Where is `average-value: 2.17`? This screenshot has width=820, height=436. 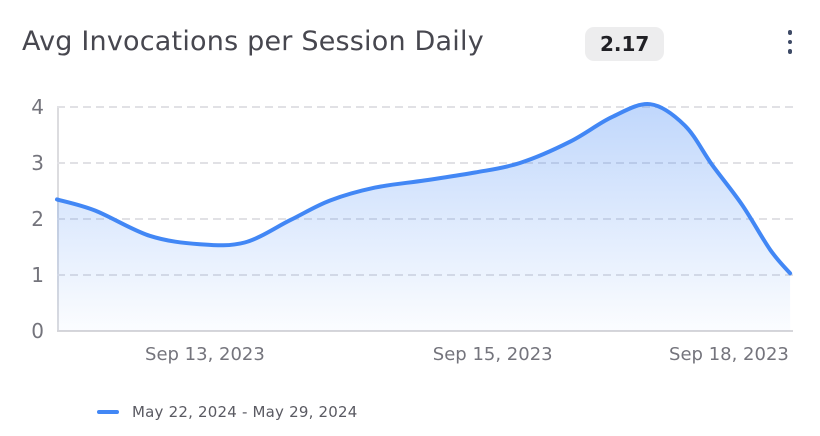 average-value: 2.17 is located at coordinates (625, 44).